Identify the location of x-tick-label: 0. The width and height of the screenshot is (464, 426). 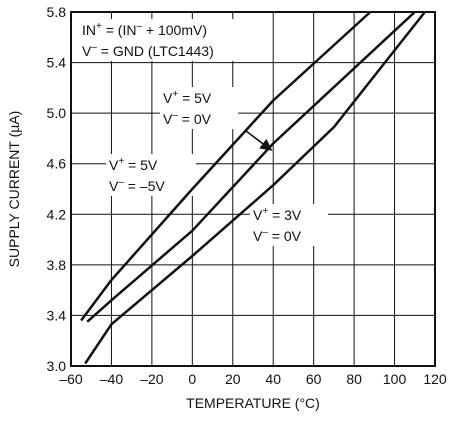
(192, 379).